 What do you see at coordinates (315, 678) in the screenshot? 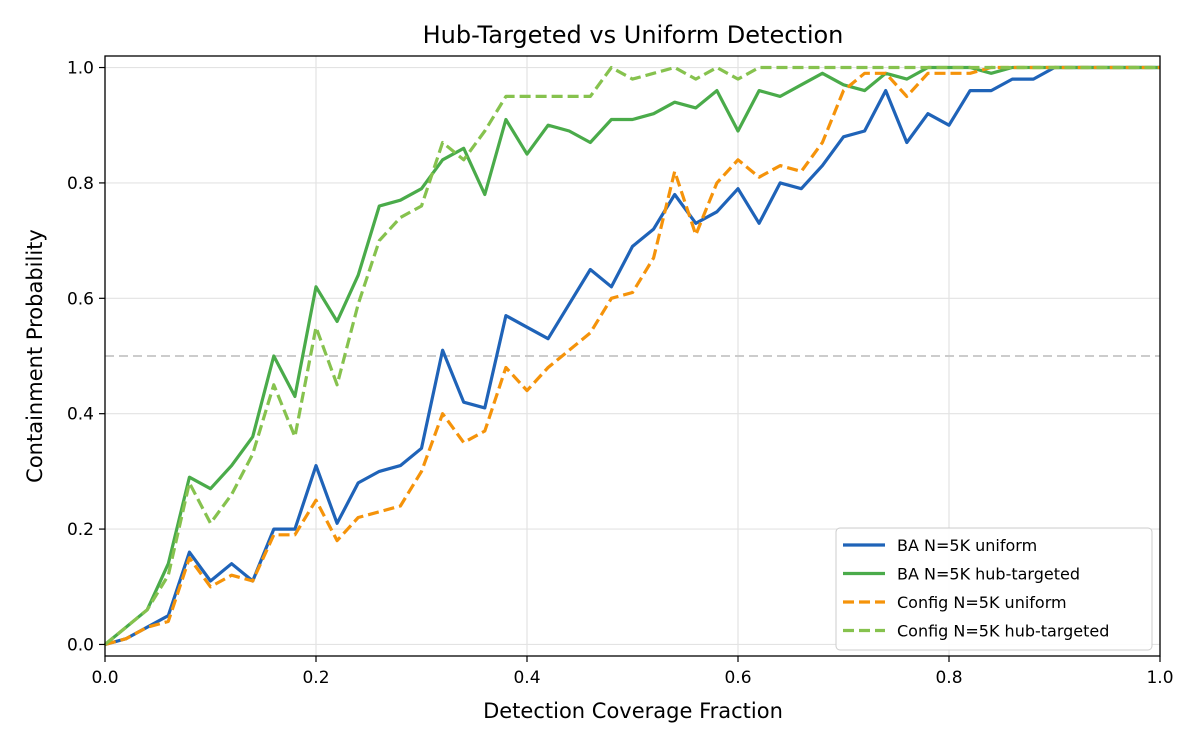
I see `x-tick-label: 0.2` at bounding box center [315, 678].